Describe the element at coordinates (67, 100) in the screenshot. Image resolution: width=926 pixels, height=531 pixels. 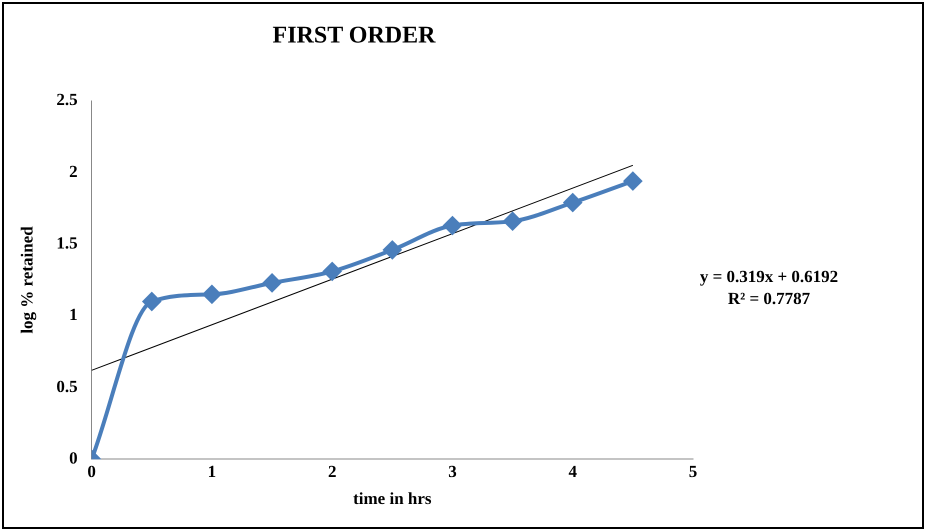
I see `y-tick-label: 2.5` at that location.